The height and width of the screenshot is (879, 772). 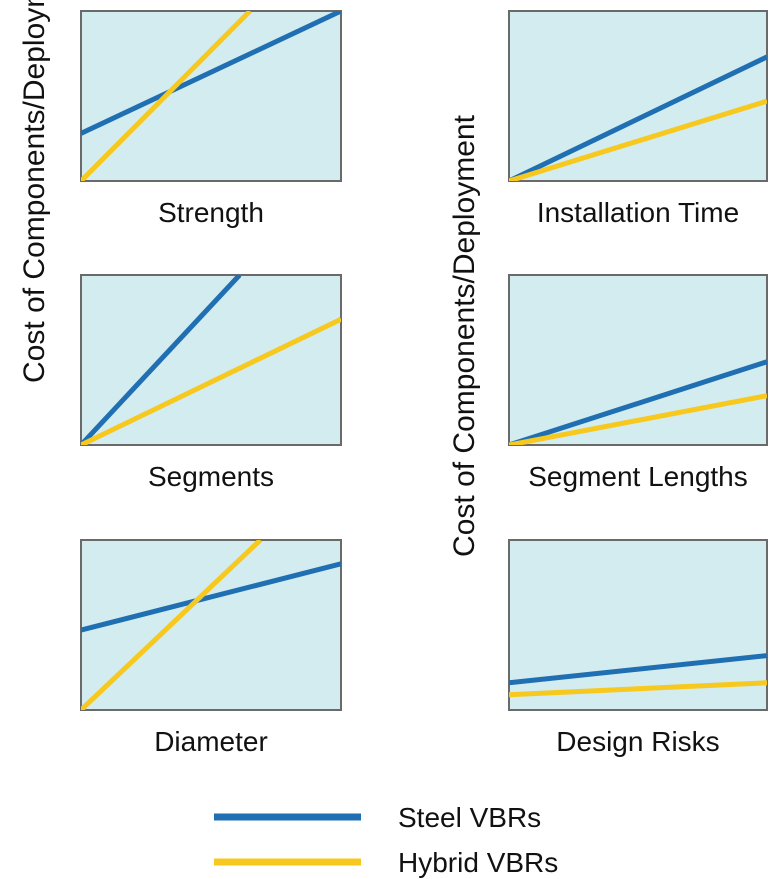 I want to click on x-axis-label: Strength, so click(x=211, y=212).